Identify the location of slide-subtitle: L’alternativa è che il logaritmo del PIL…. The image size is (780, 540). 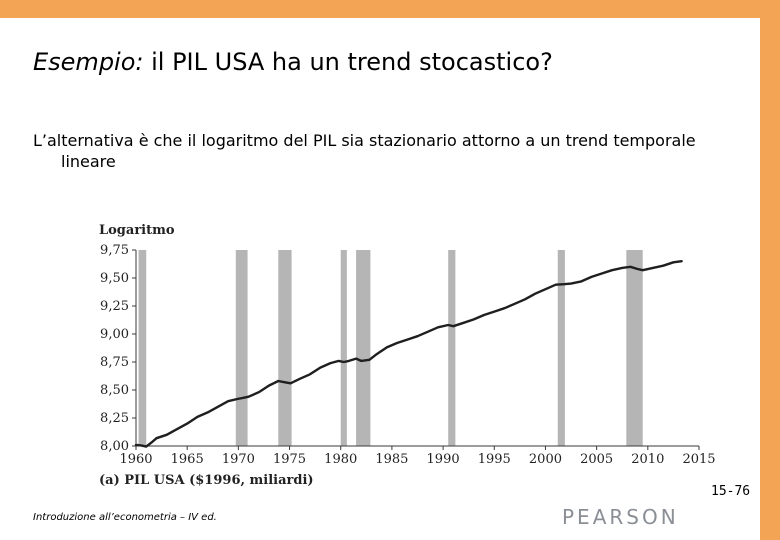
(364, 151).